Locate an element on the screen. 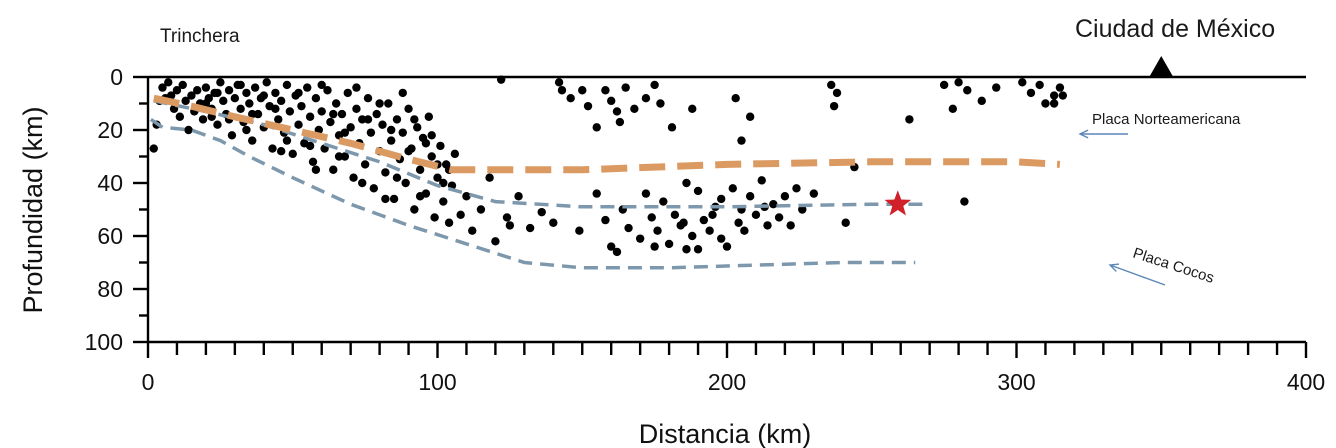 This screenshot has height=448, width=1336. city-triangle-marker is located at coordinates (1161, 66).